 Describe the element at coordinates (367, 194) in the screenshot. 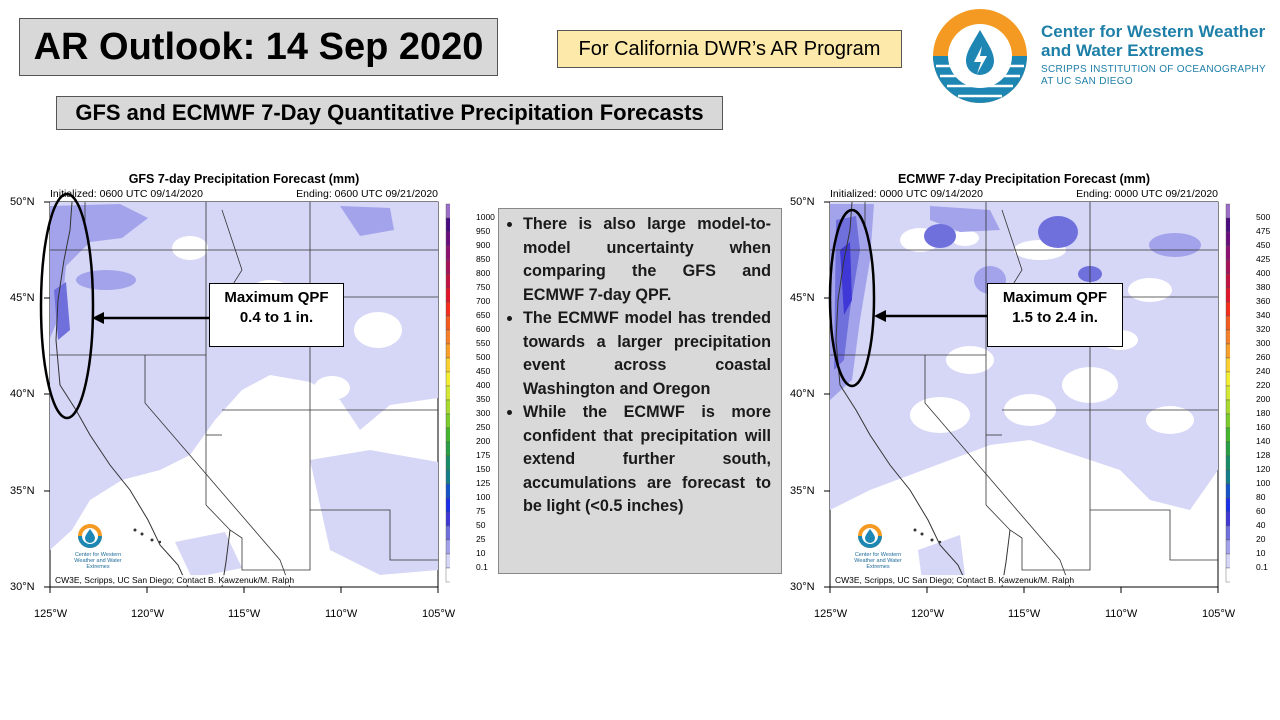

I see `map-end-time: Ending: 0600 UTC 09/21/2020` at that location.